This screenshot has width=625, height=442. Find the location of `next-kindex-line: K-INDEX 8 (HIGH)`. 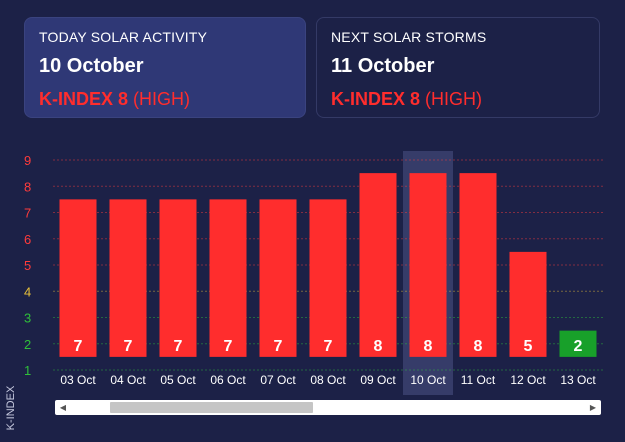

next-kindex-line: K-INDEX 8 (HIGH) is located at coordinates (458, 99).